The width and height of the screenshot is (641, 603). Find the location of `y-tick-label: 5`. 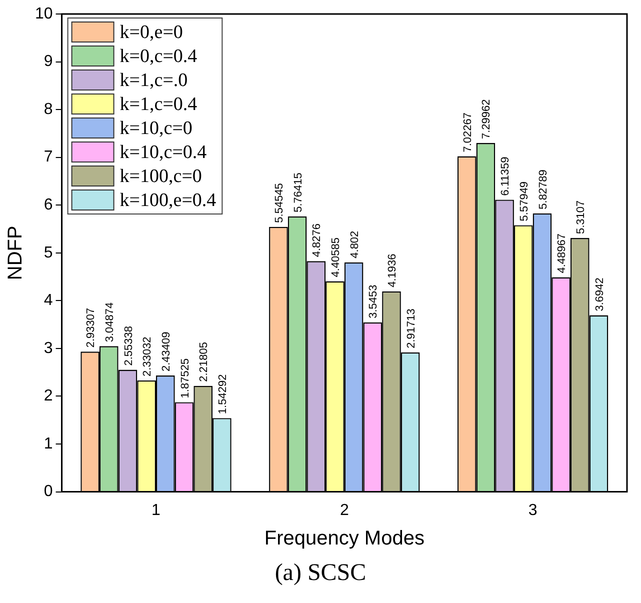

y-tick-label: 5 is located at coordinates (48, 253).